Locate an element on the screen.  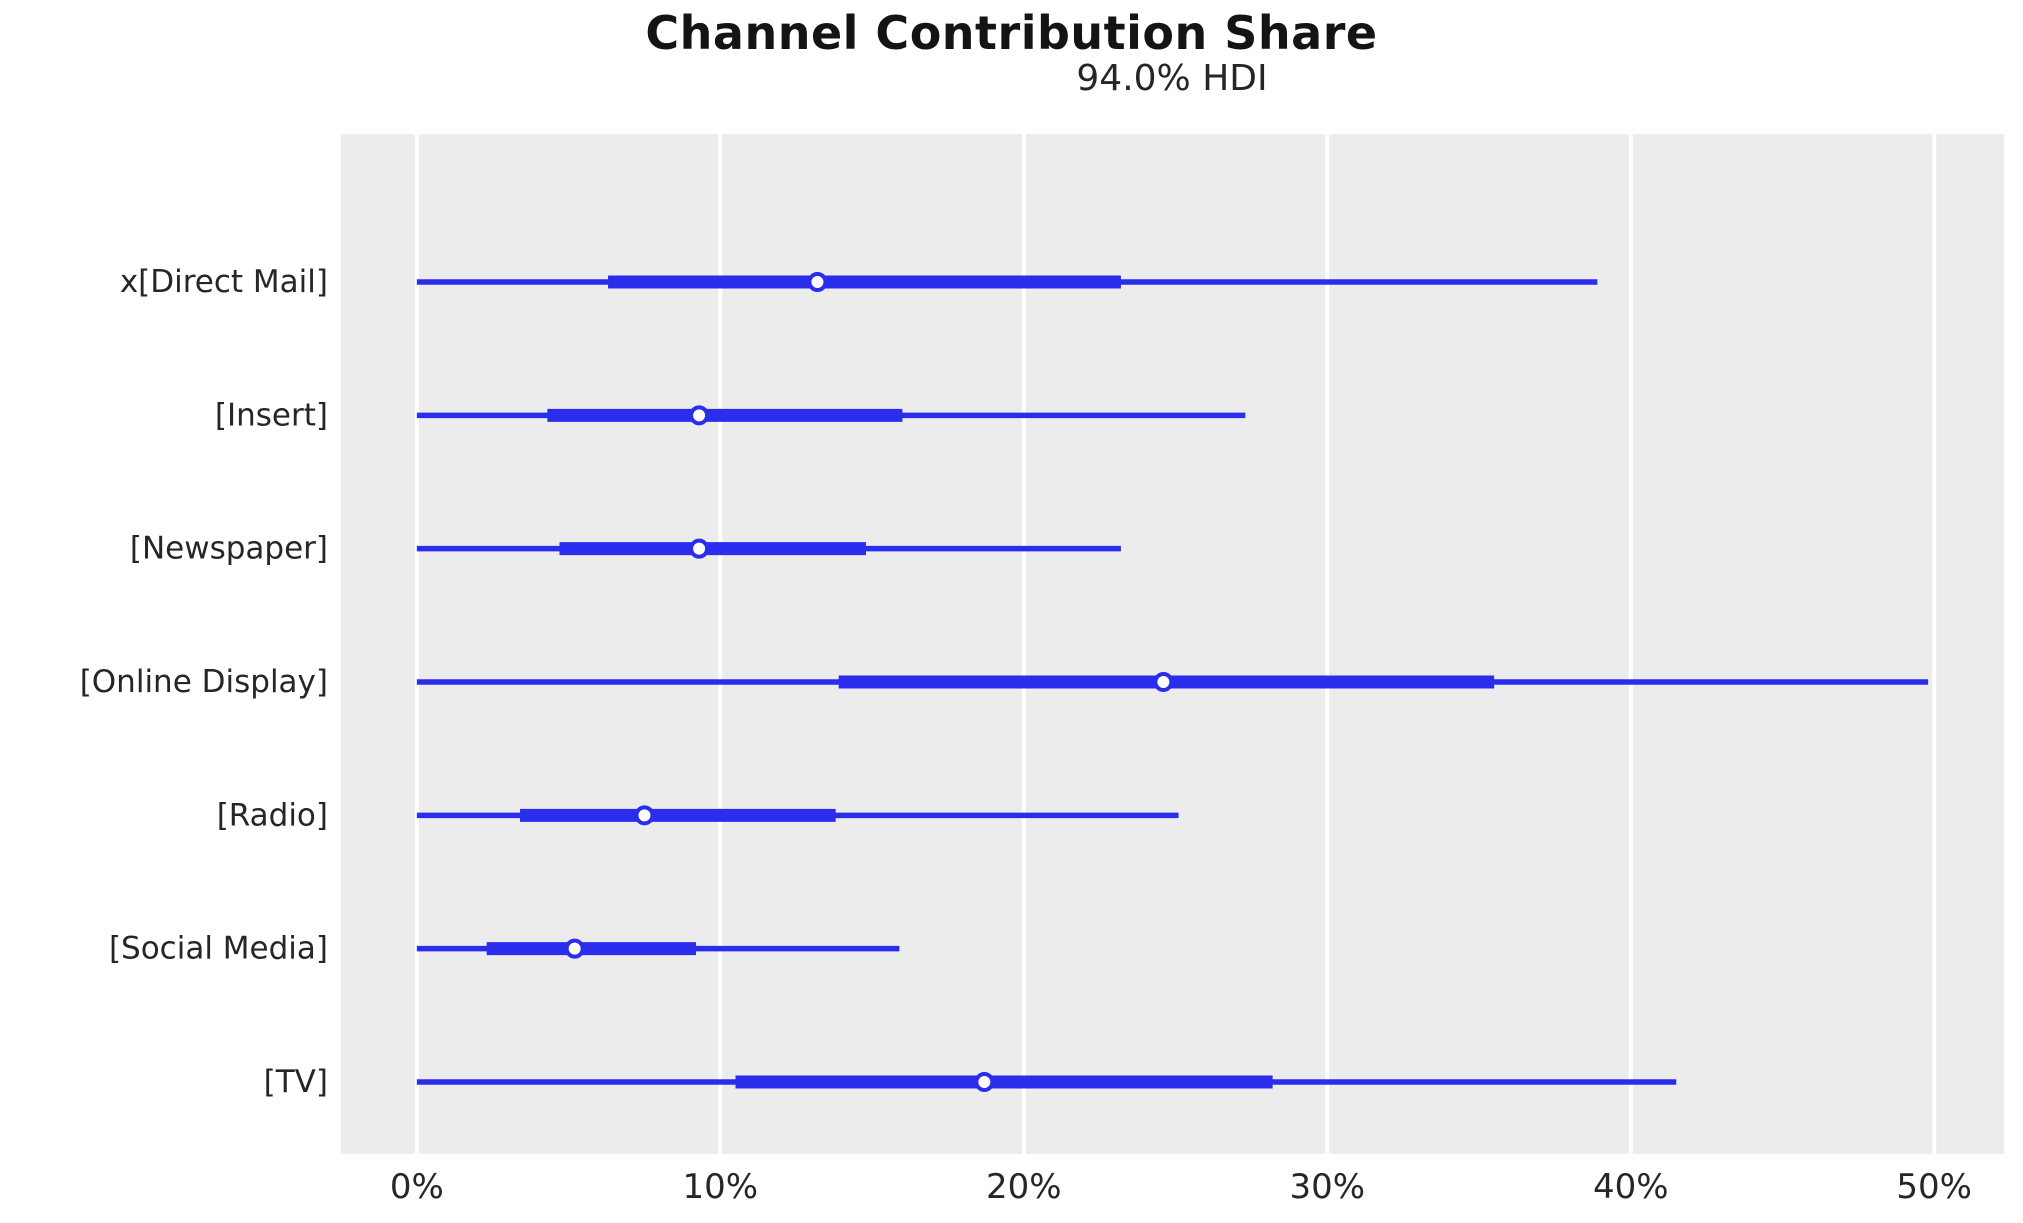
y-tick-label: x[Direct Mail] is located at coordinates (224, 282).